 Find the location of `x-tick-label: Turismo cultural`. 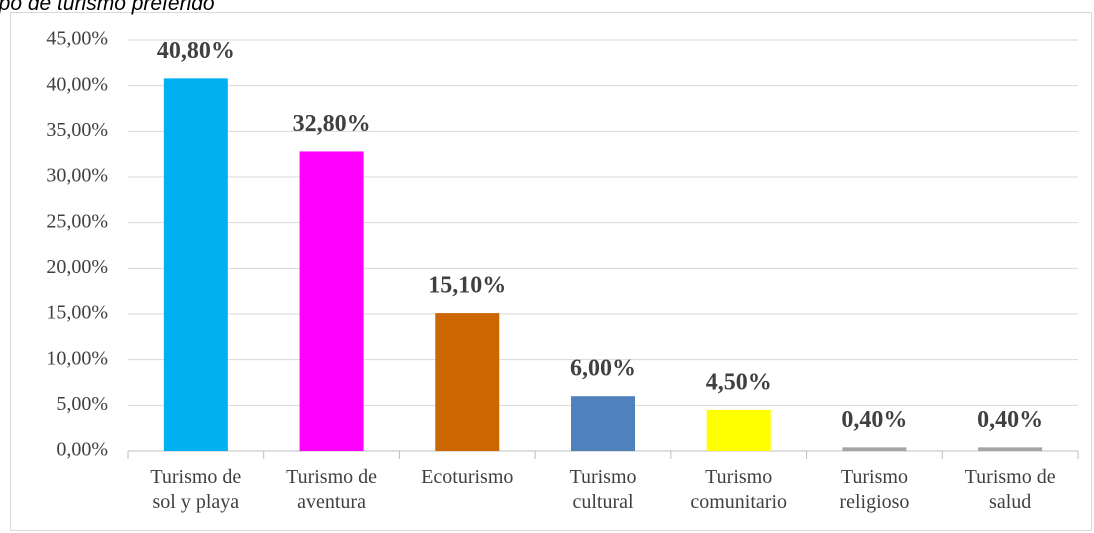

x-tick-label: Turismo cultural is located at coordinates (603, 489).